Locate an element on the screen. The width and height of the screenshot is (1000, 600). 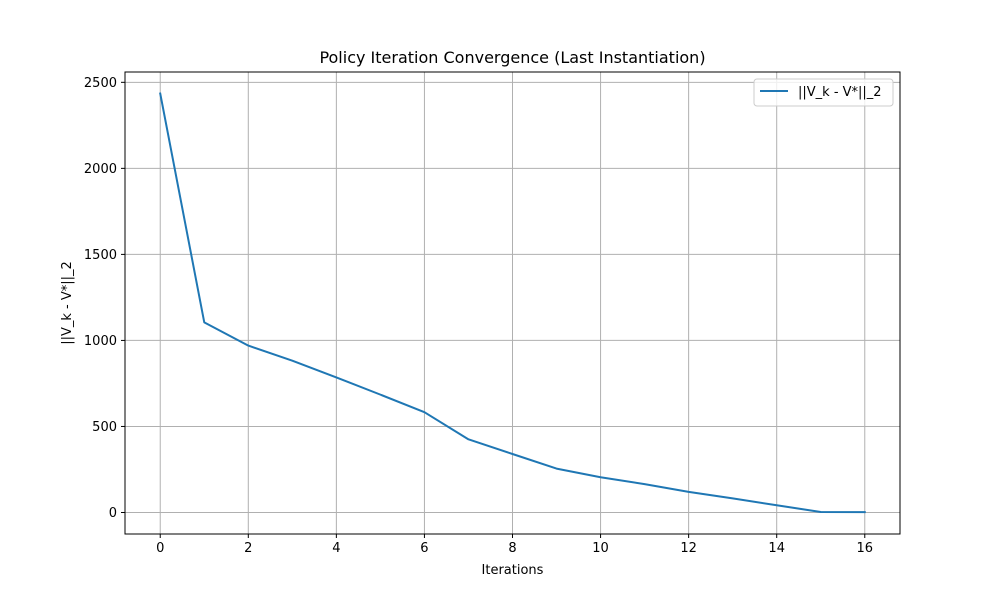
x-tick-label: 10 is located at coordinates (600, 548).